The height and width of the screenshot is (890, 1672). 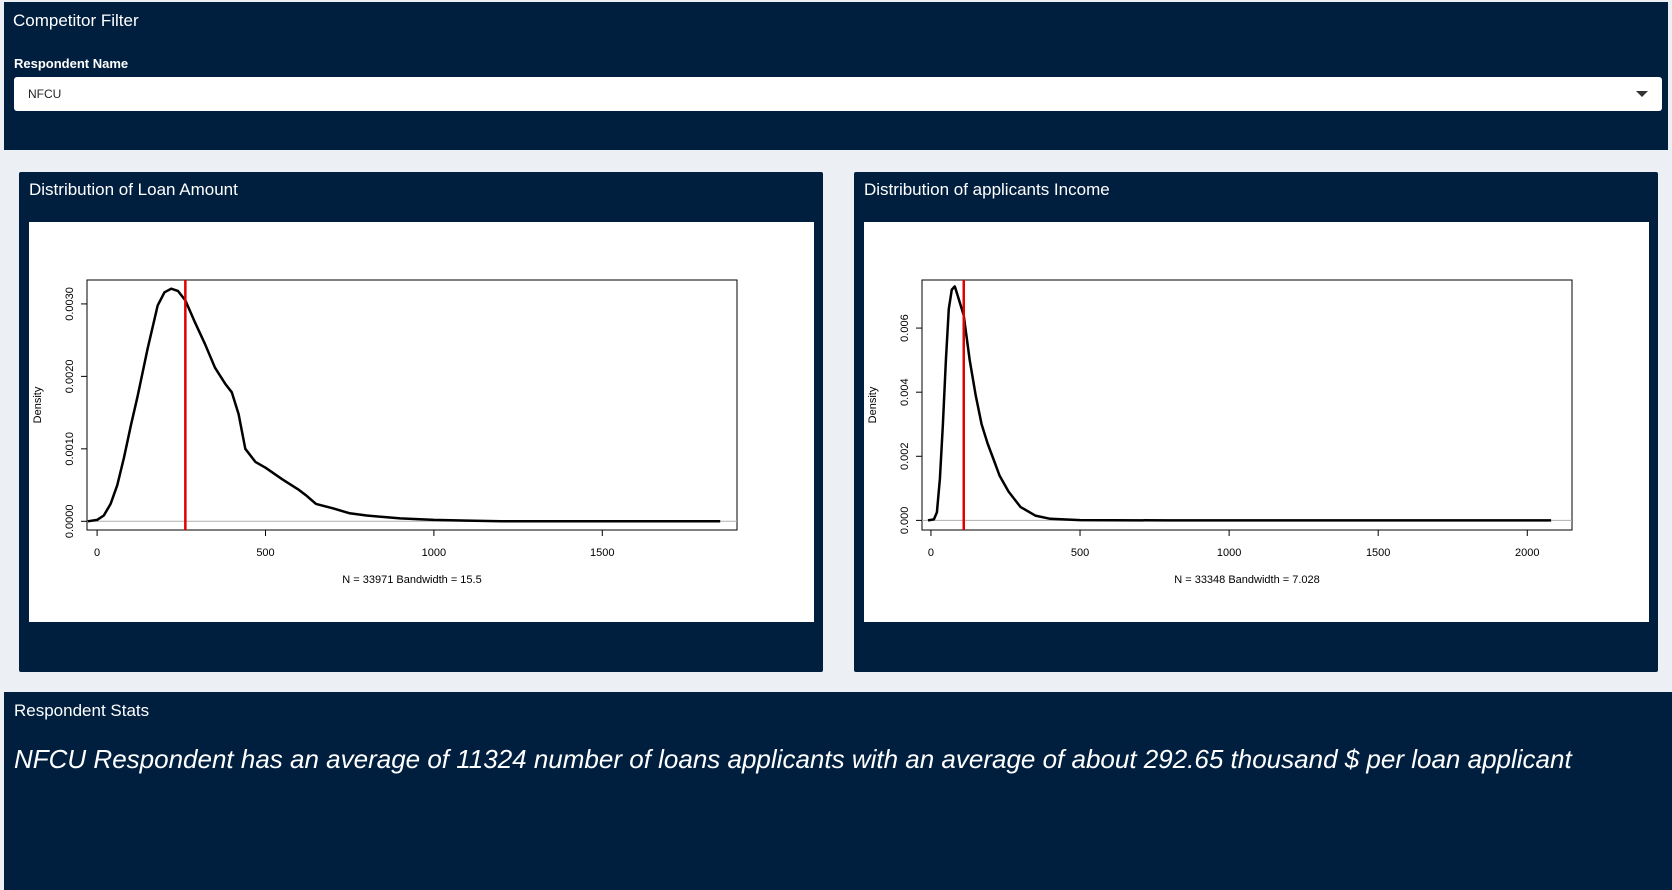 I want to click on y-tick-label: 0.0020, so click(x=70, y=377).